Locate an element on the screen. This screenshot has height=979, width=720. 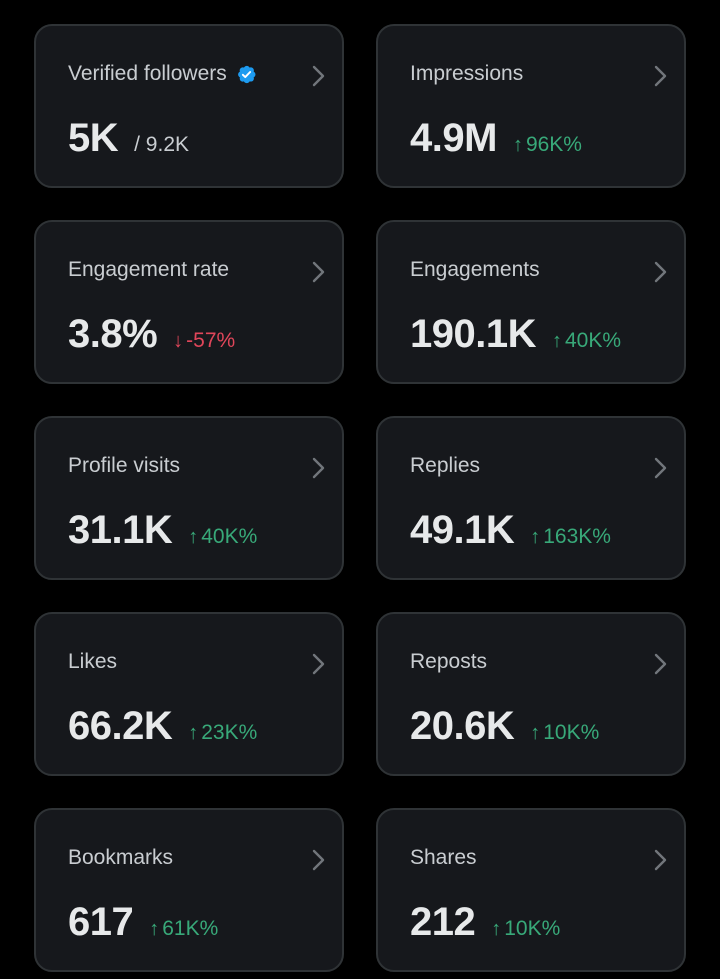
card-title-label: Engagement rate is located at coordinates (149, 269).